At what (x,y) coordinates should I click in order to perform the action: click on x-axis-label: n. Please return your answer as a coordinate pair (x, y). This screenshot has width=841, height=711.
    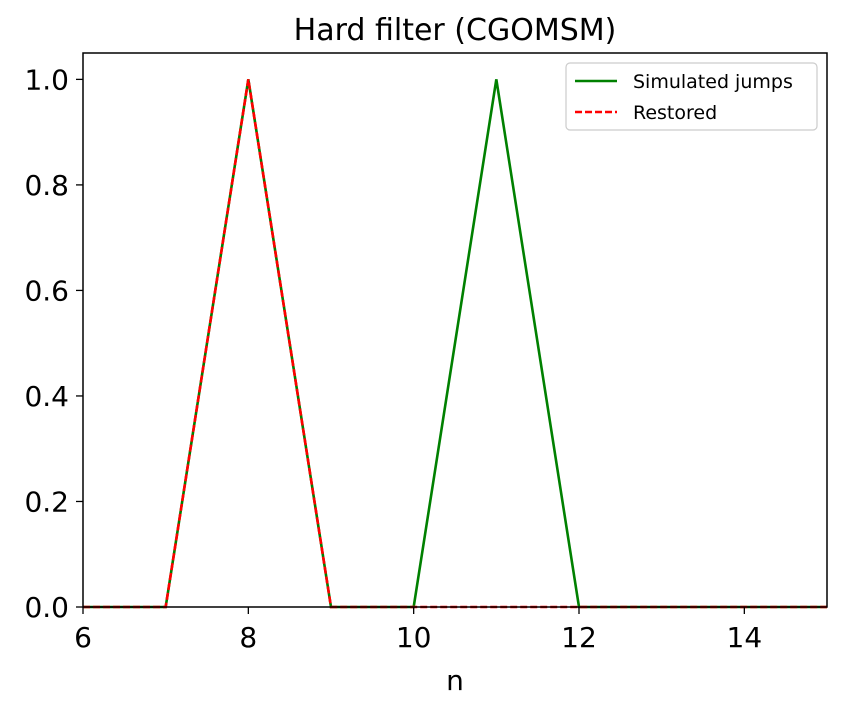
    Looking at the image, I should click on (455, 680).